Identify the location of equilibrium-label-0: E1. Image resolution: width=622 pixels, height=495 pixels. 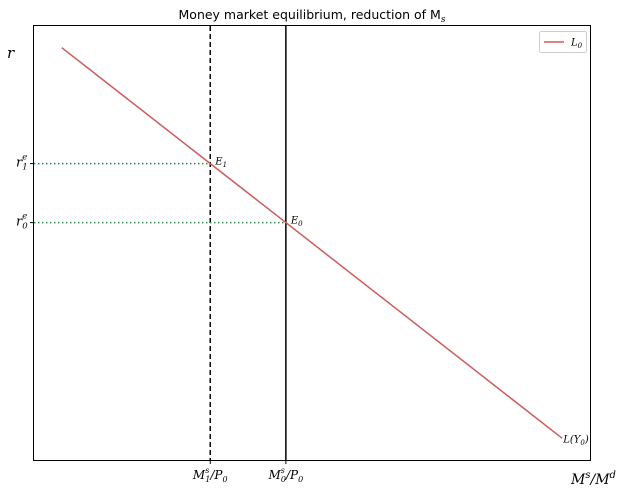
(220, 163).